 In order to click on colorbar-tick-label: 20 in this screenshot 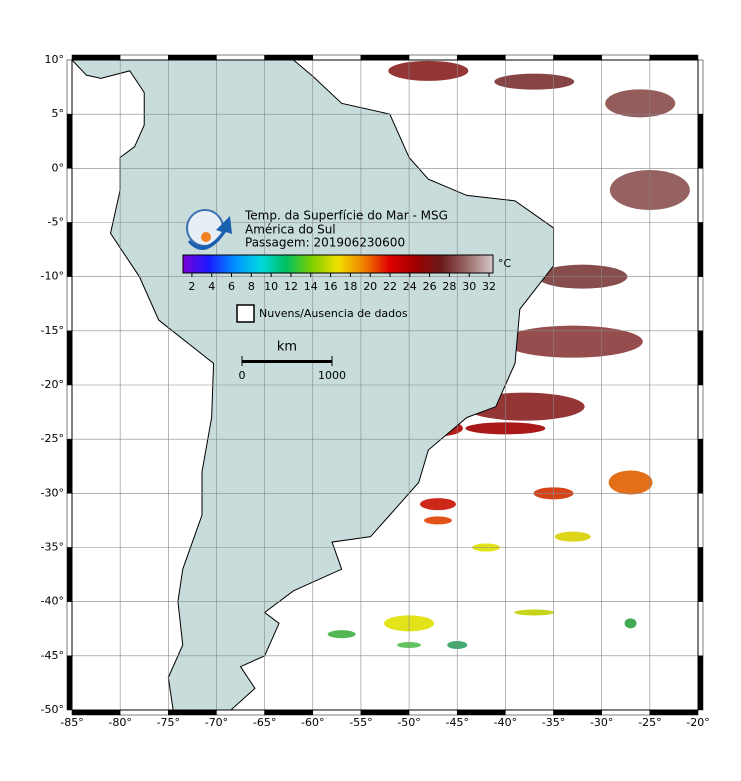, I will do `click(370, 286)`.